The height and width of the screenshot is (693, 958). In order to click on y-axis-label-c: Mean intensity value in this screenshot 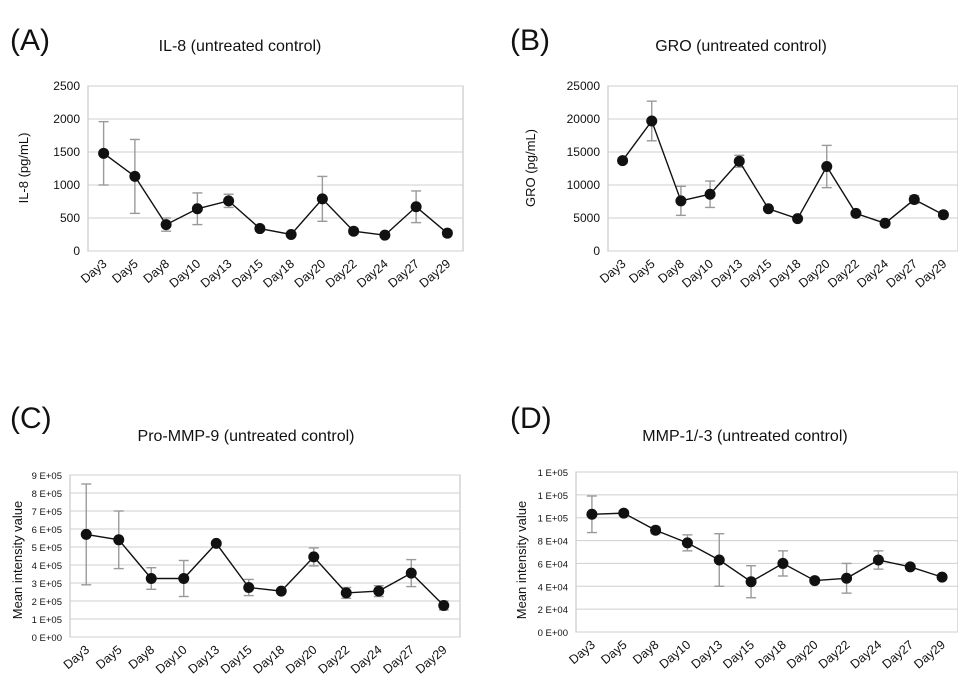, I will do `click(17, 560)`.